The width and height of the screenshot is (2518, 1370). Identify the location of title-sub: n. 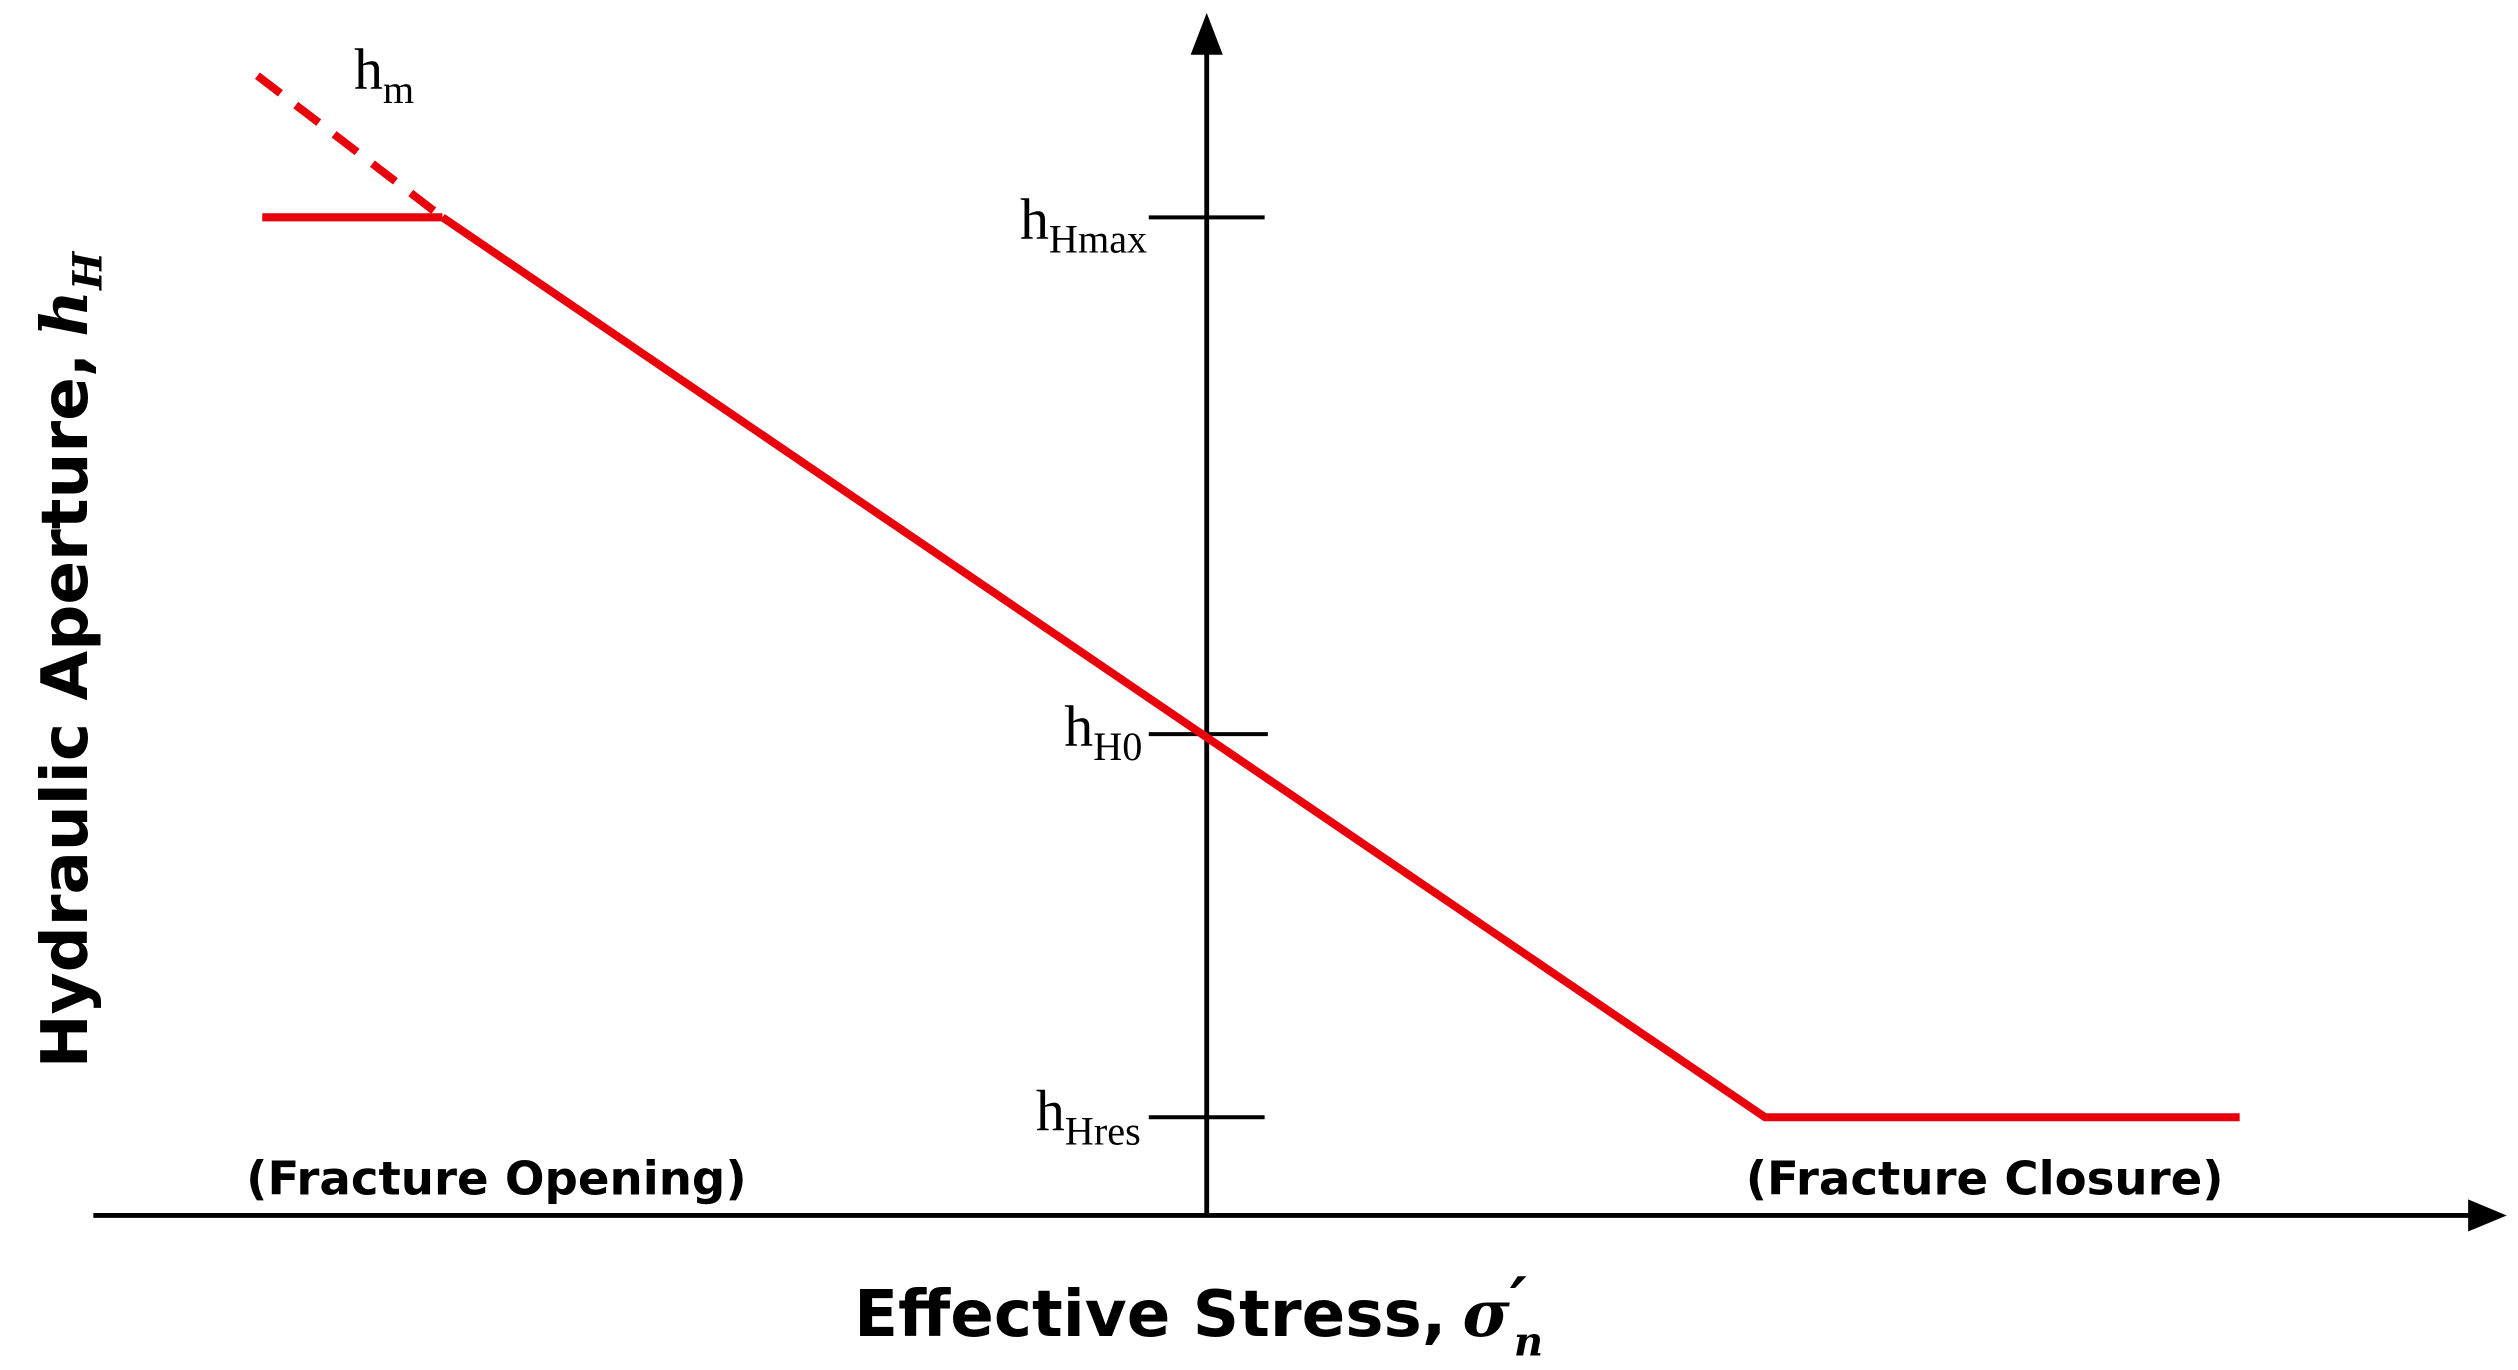
(1528, 1342).